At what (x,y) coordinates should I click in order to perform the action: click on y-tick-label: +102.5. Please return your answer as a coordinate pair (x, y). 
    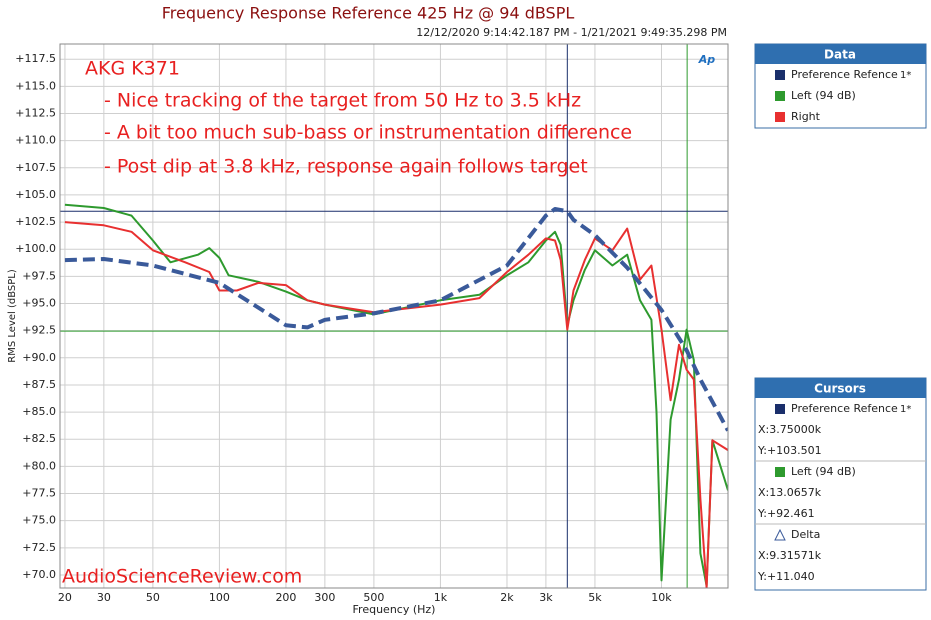
    Looking at the image, I should click on (35, 221).